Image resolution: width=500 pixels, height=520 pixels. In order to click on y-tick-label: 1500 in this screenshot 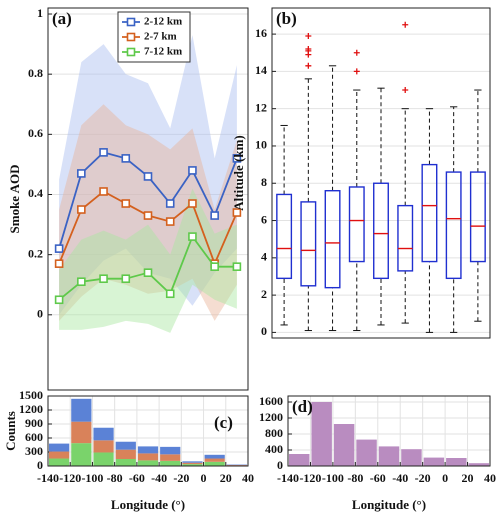, I will do `click(31, 395)`.